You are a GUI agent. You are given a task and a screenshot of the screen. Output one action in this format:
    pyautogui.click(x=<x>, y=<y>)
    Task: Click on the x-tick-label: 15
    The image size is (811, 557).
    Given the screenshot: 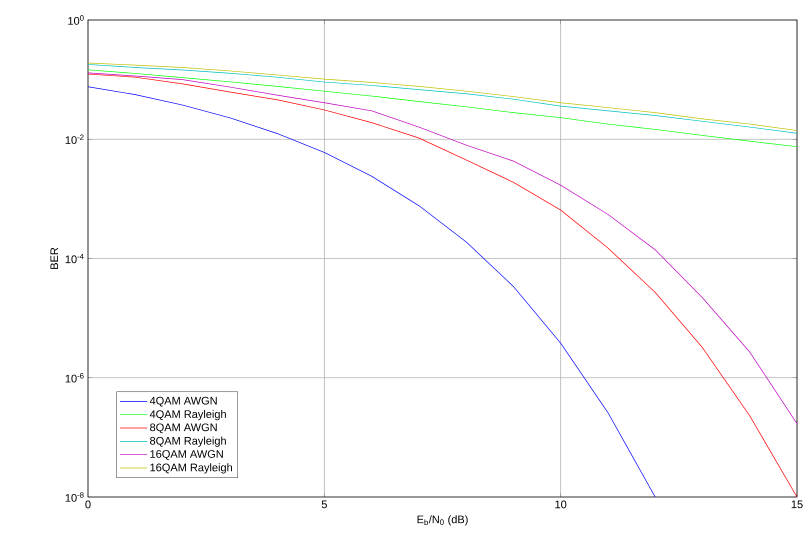 What is the action you would take?
    pyautogui.click(x=797, y=504)
    